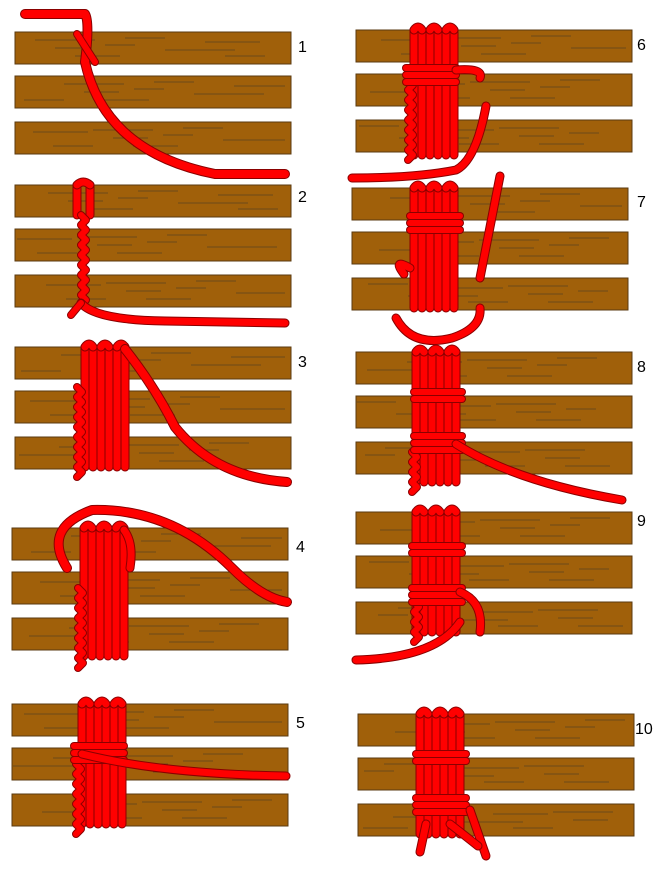 Image resolution: width=670 pixels, height=871 pixels. What do you see at coordinates (641, 202) in the screenshot?
I see `step-number-label: 7` at bounding box center [641, 202].